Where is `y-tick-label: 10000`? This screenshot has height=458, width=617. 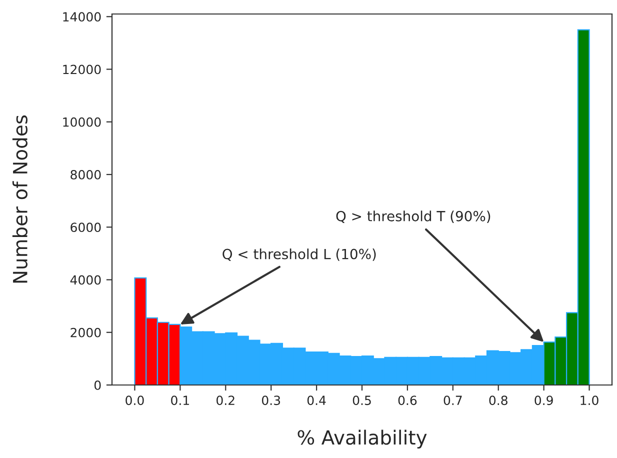 y-tick-label: 10000 is located at coordinates (82, 122).